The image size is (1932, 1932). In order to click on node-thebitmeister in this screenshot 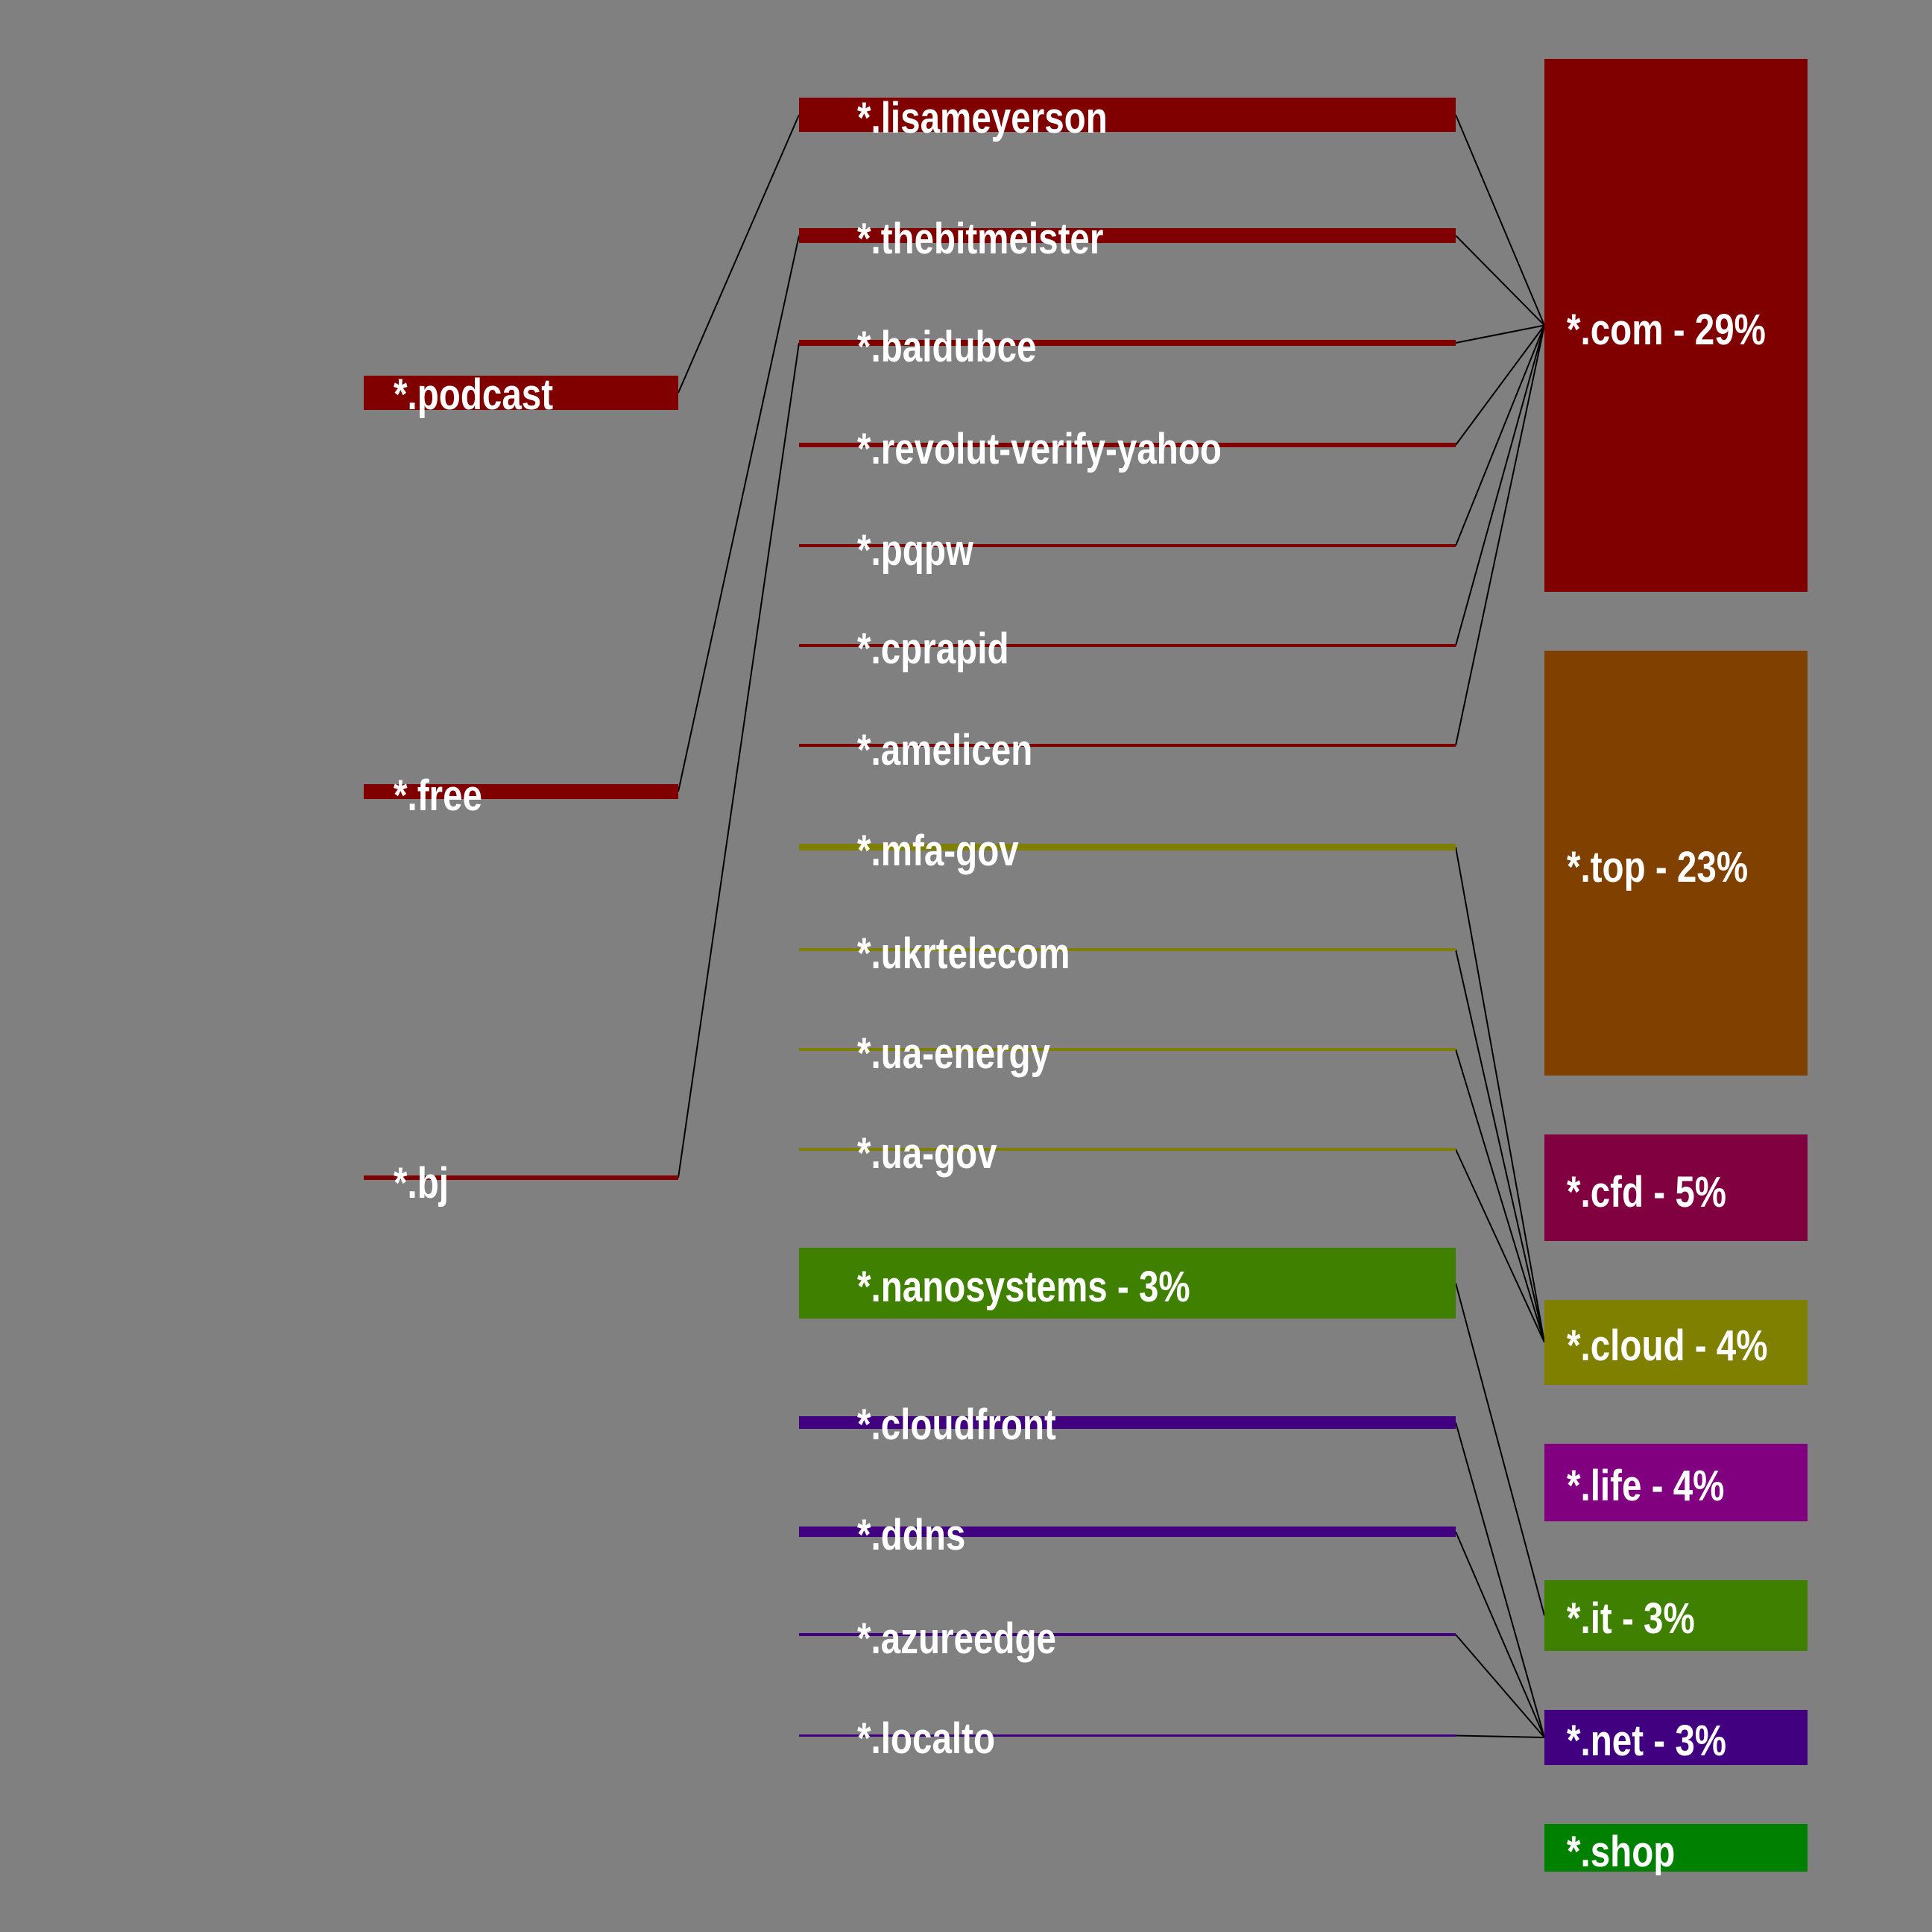, I will do `click(1127, 236)`.